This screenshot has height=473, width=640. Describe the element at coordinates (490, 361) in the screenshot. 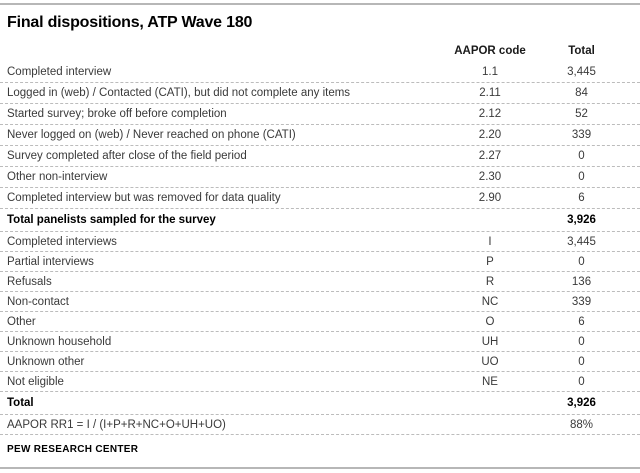

I see `row-code: UO` at that location.